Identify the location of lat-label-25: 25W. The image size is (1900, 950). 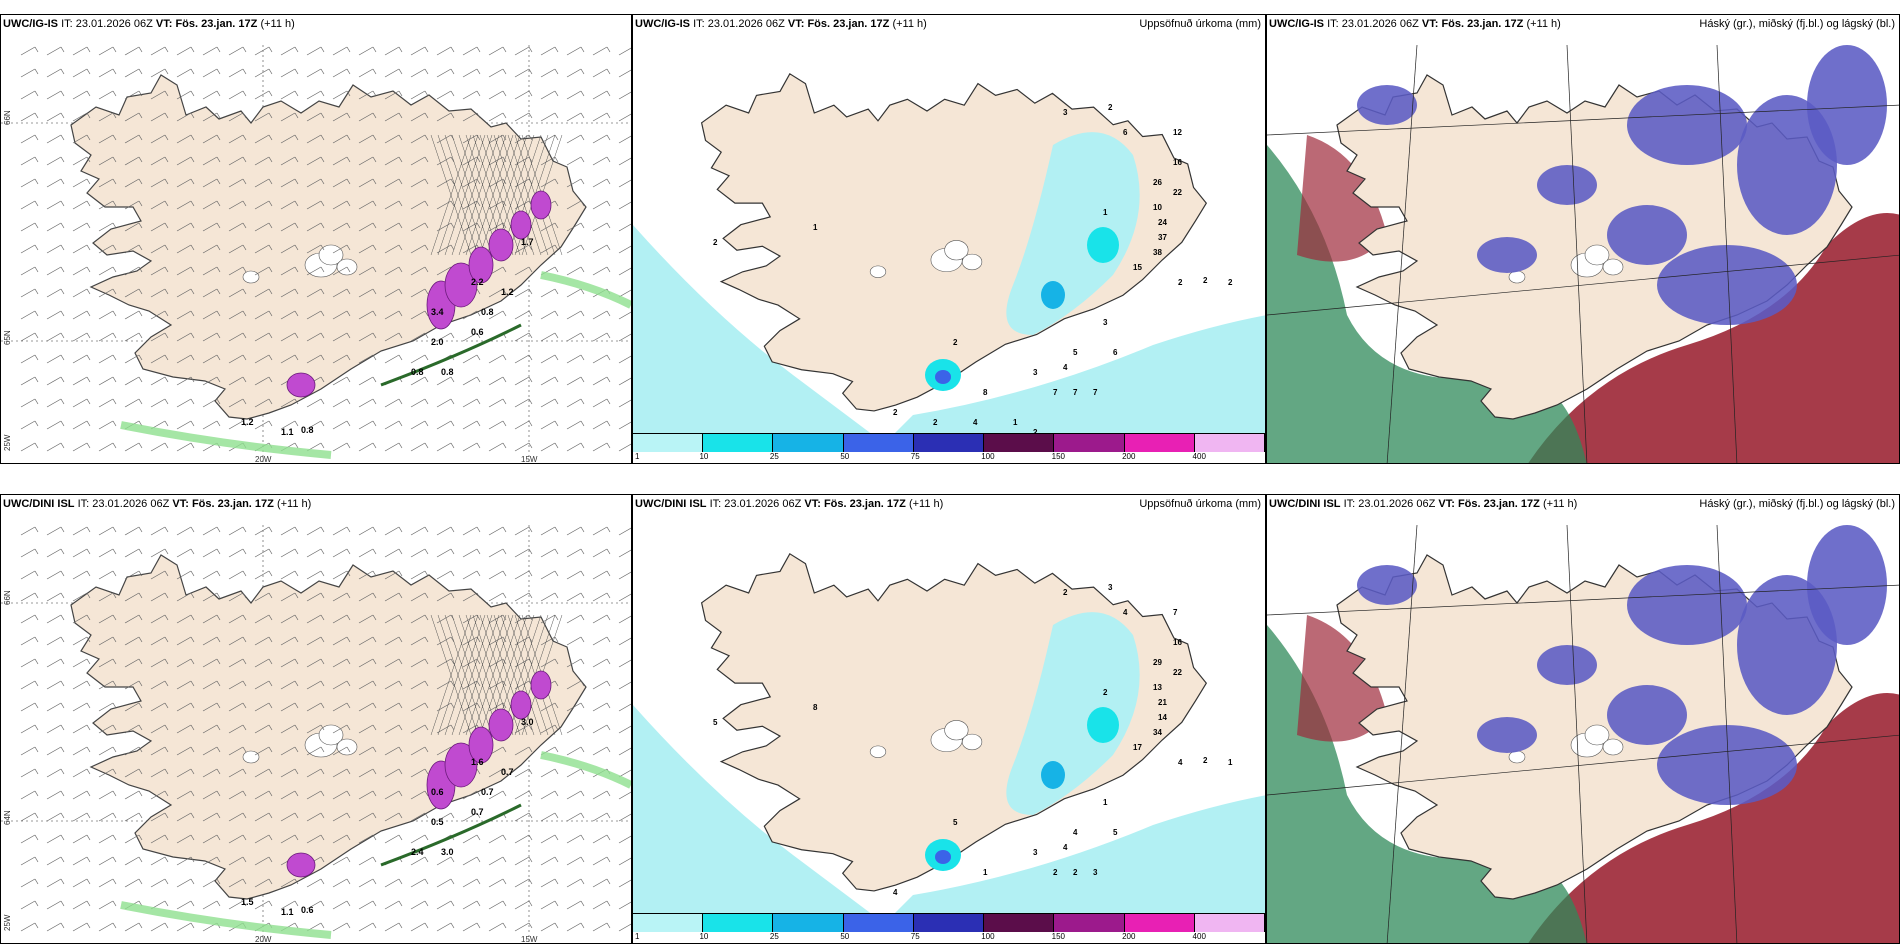
(7, 922).